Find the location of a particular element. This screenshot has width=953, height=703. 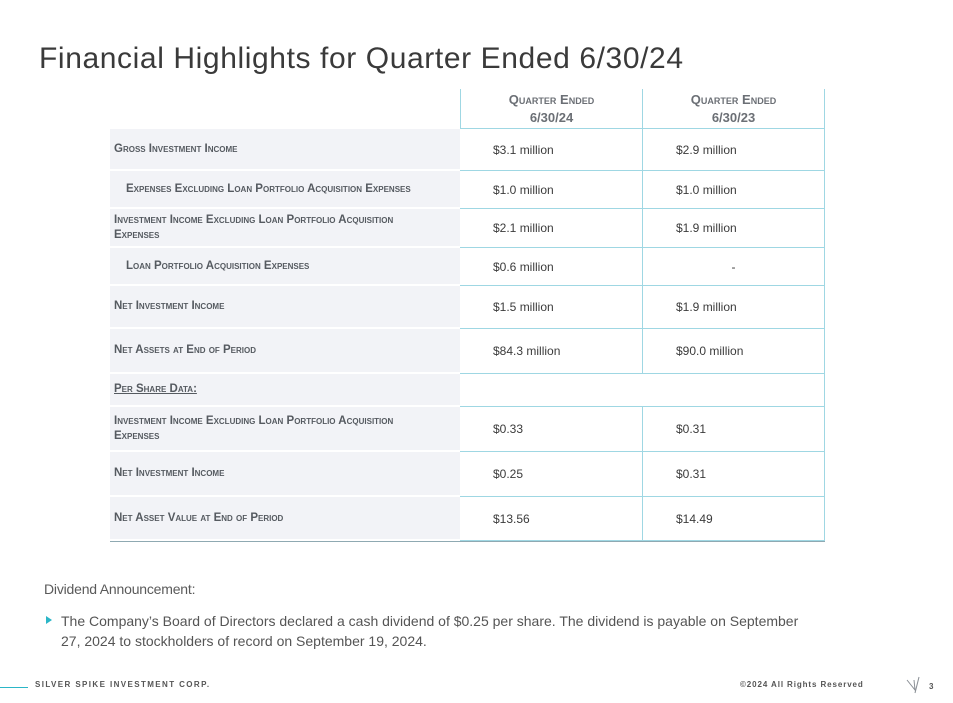

row-value-2023: - is located at coordinates (734, 267).